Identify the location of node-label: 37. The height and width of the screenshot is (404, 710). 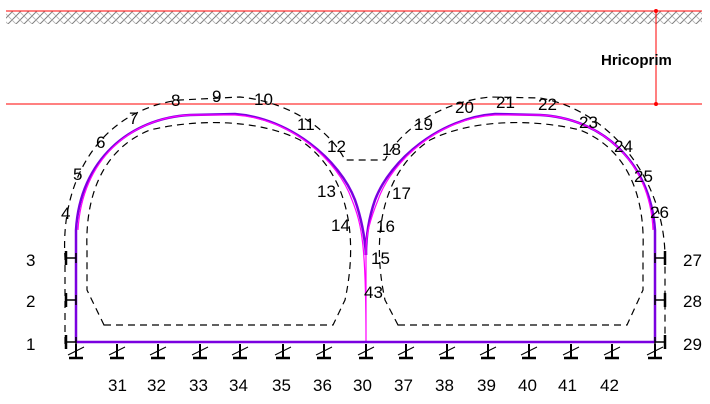
(403, 385).